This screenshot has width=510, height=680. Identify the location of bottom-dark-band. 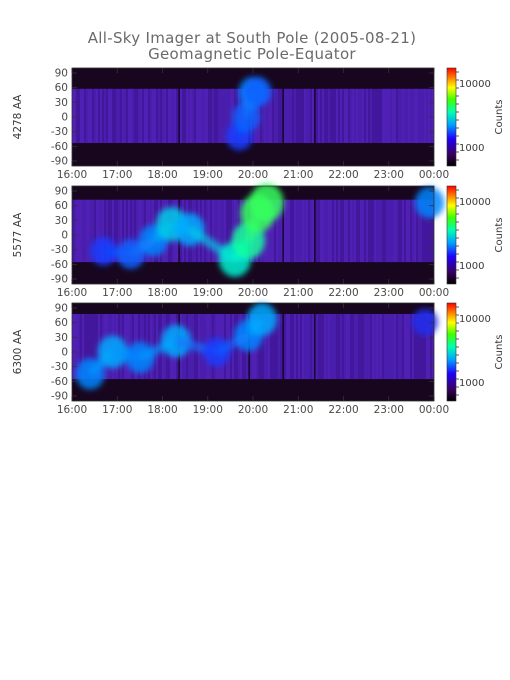
(253, 154).